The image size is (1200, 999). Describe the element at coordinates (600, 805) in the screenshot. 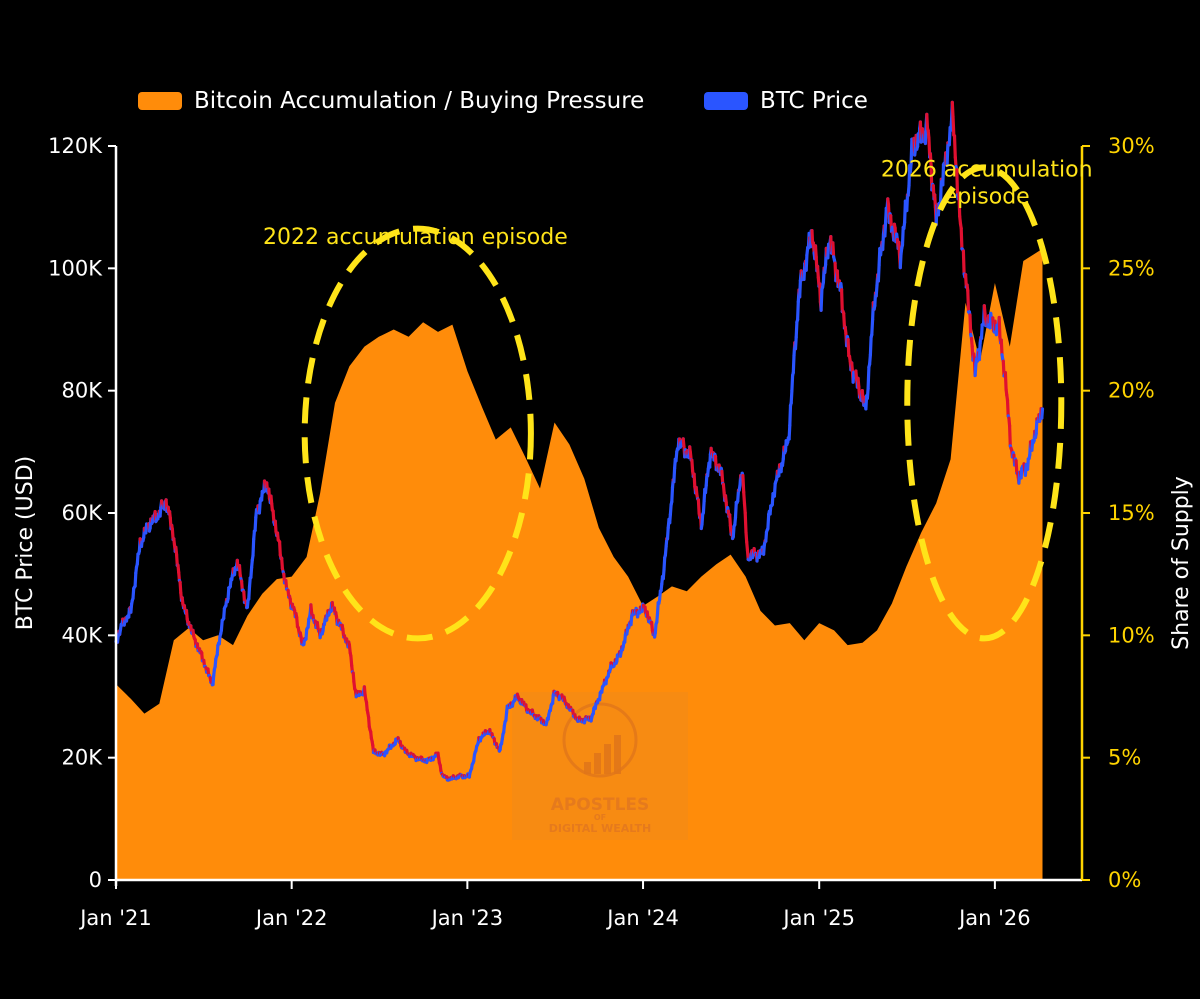

I see `watermark-line1: APOSTLES` at that location.